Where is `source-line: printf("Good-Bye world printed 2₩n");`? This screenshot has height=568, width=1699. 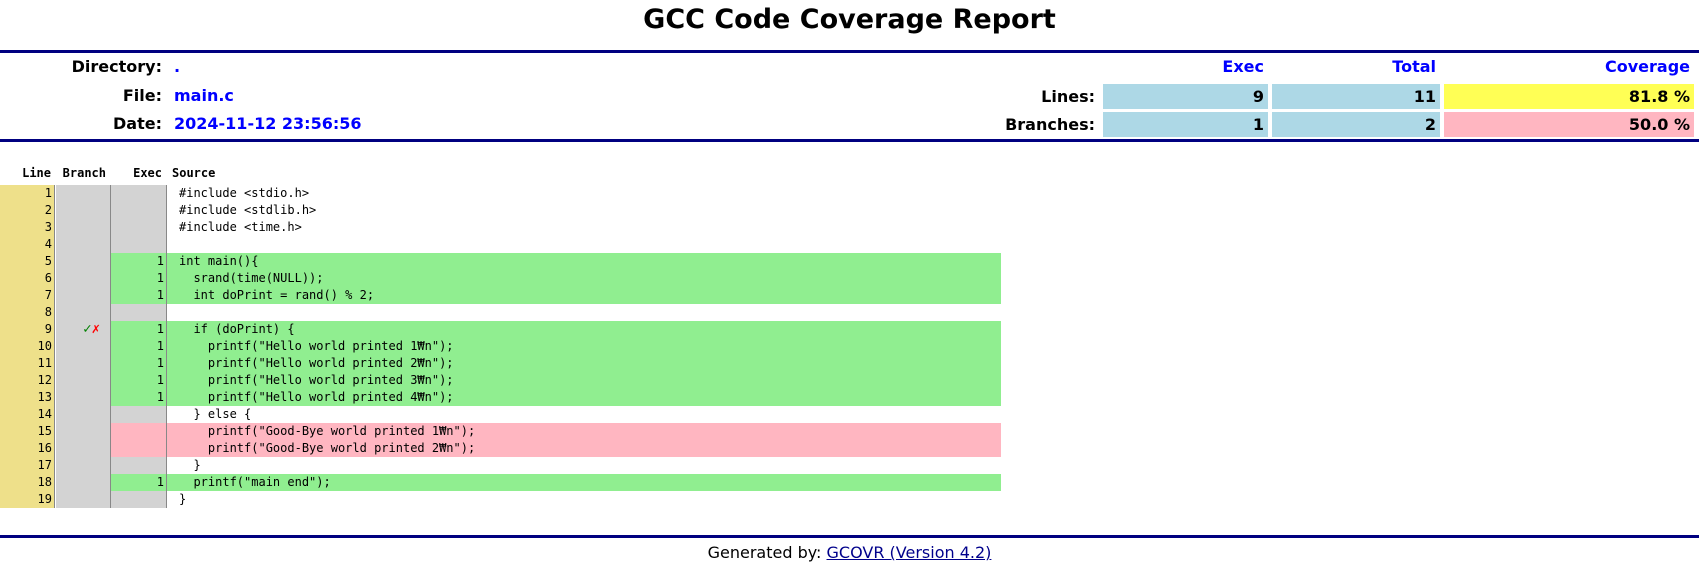
source-line: printf("Good-Bye world printed 2₩n"); is located at coordinates (584, 448).